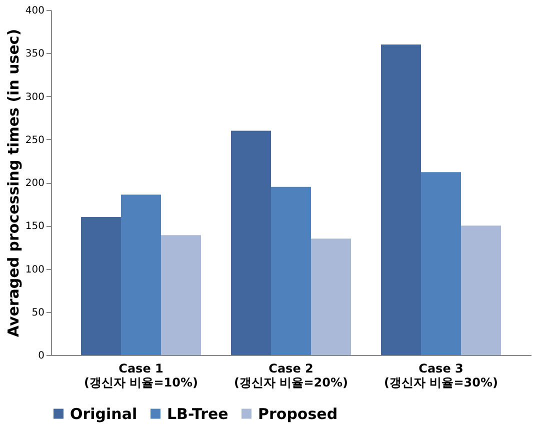 The width and height of the screenshot is (536, 427). Describe the element at coordinates (34, 270) in the screenshot. I see `y-tick-label: 100` at that location.